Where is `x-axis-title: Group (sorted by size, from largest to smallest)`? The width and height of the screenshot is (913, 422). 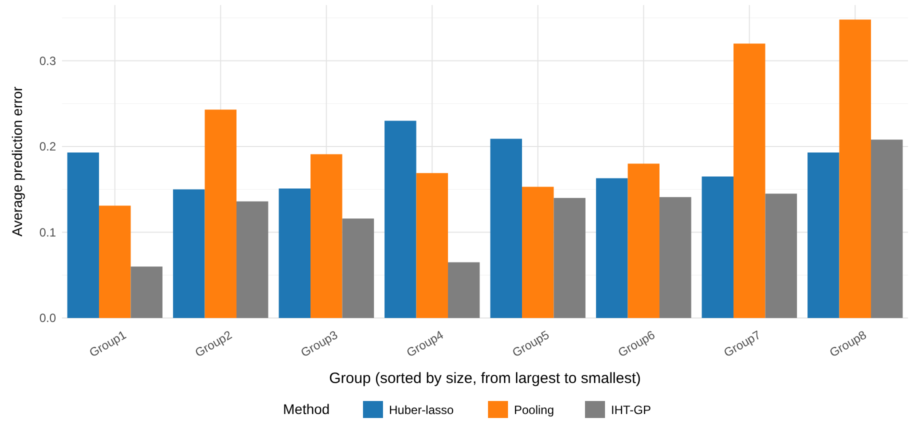 x-axis-title: Group (sorted by size, from largest to smallest) is located at coordinates (485, 378).